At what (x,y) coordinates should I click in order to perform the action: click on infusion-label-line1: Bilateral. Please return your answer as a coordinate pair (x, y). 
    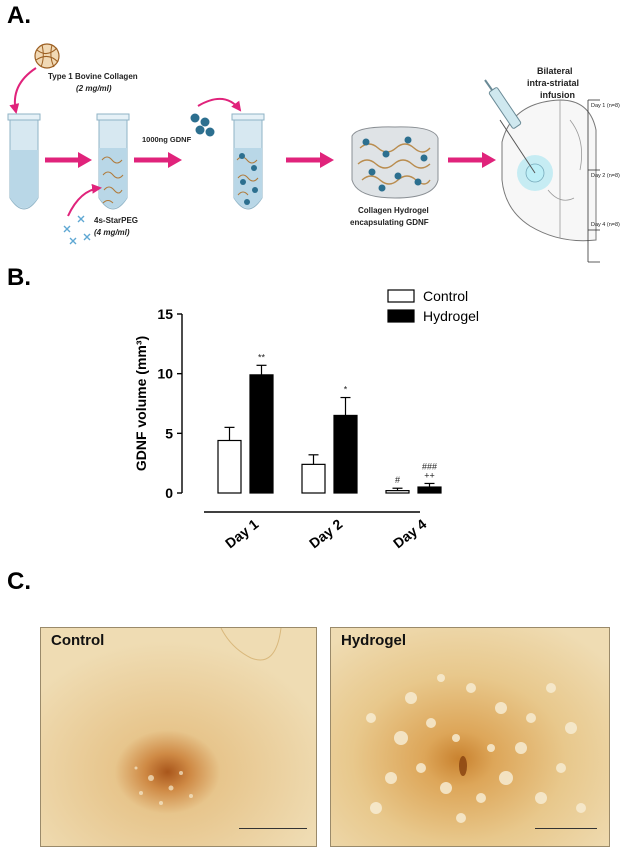
    Looking at the image, I should click on (555, 71).